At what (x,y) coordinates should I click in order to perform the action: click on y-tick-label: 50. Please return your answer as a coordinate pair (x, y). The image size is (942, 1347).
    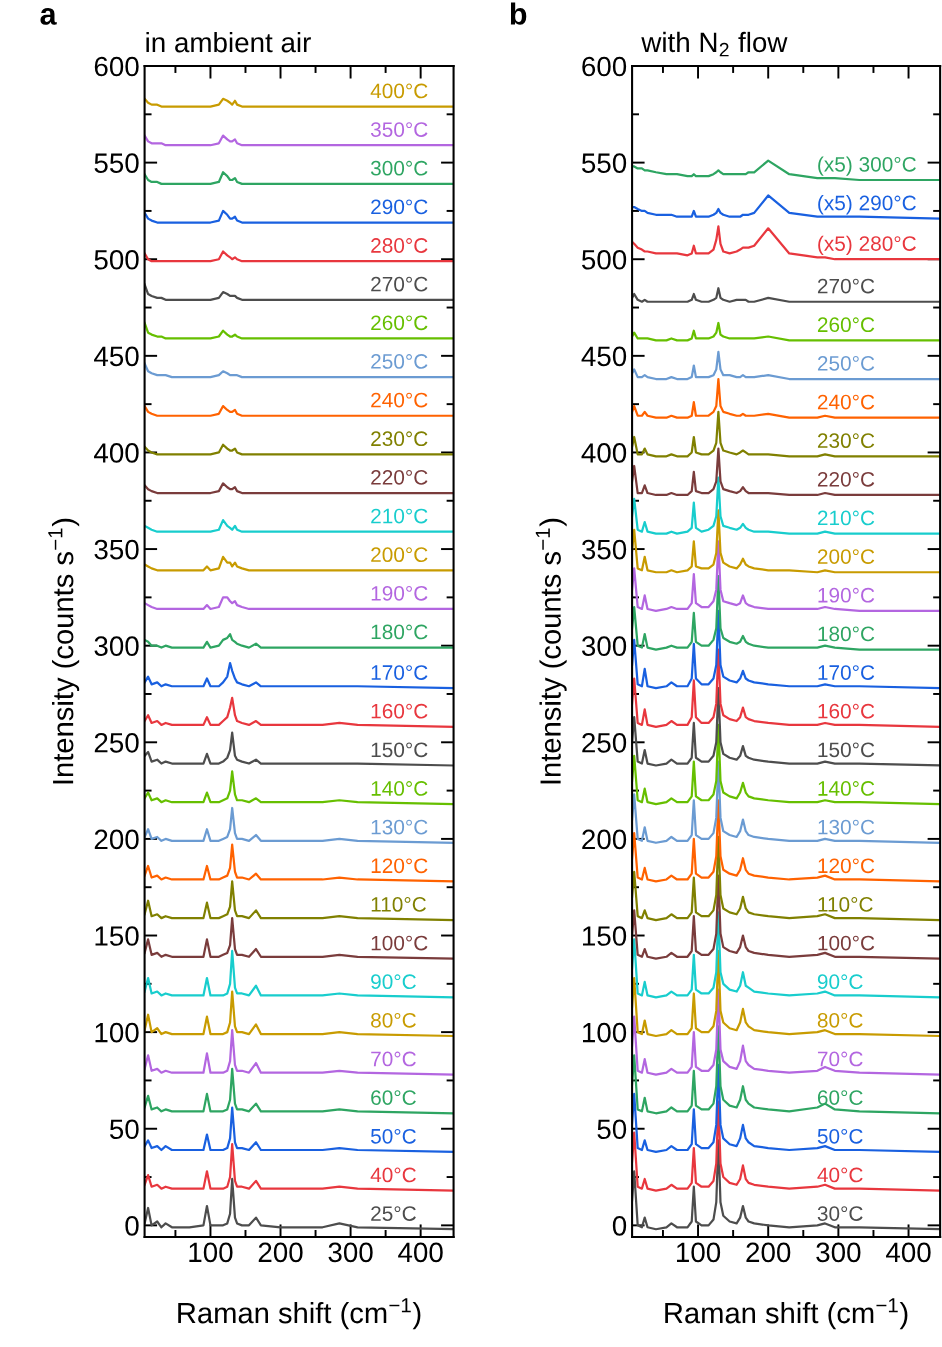
    Looking at the image, I should click on (124, 1129).